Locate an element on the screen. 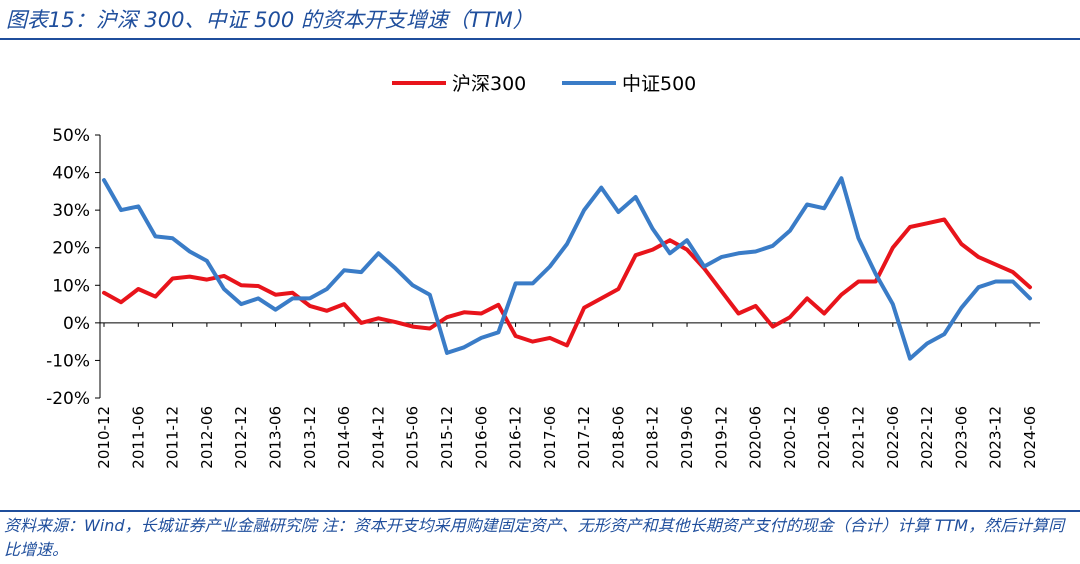 This screenshot has height=564, width=1080. x-tick-label: 2021-06 is located at coordinates (824, 437).